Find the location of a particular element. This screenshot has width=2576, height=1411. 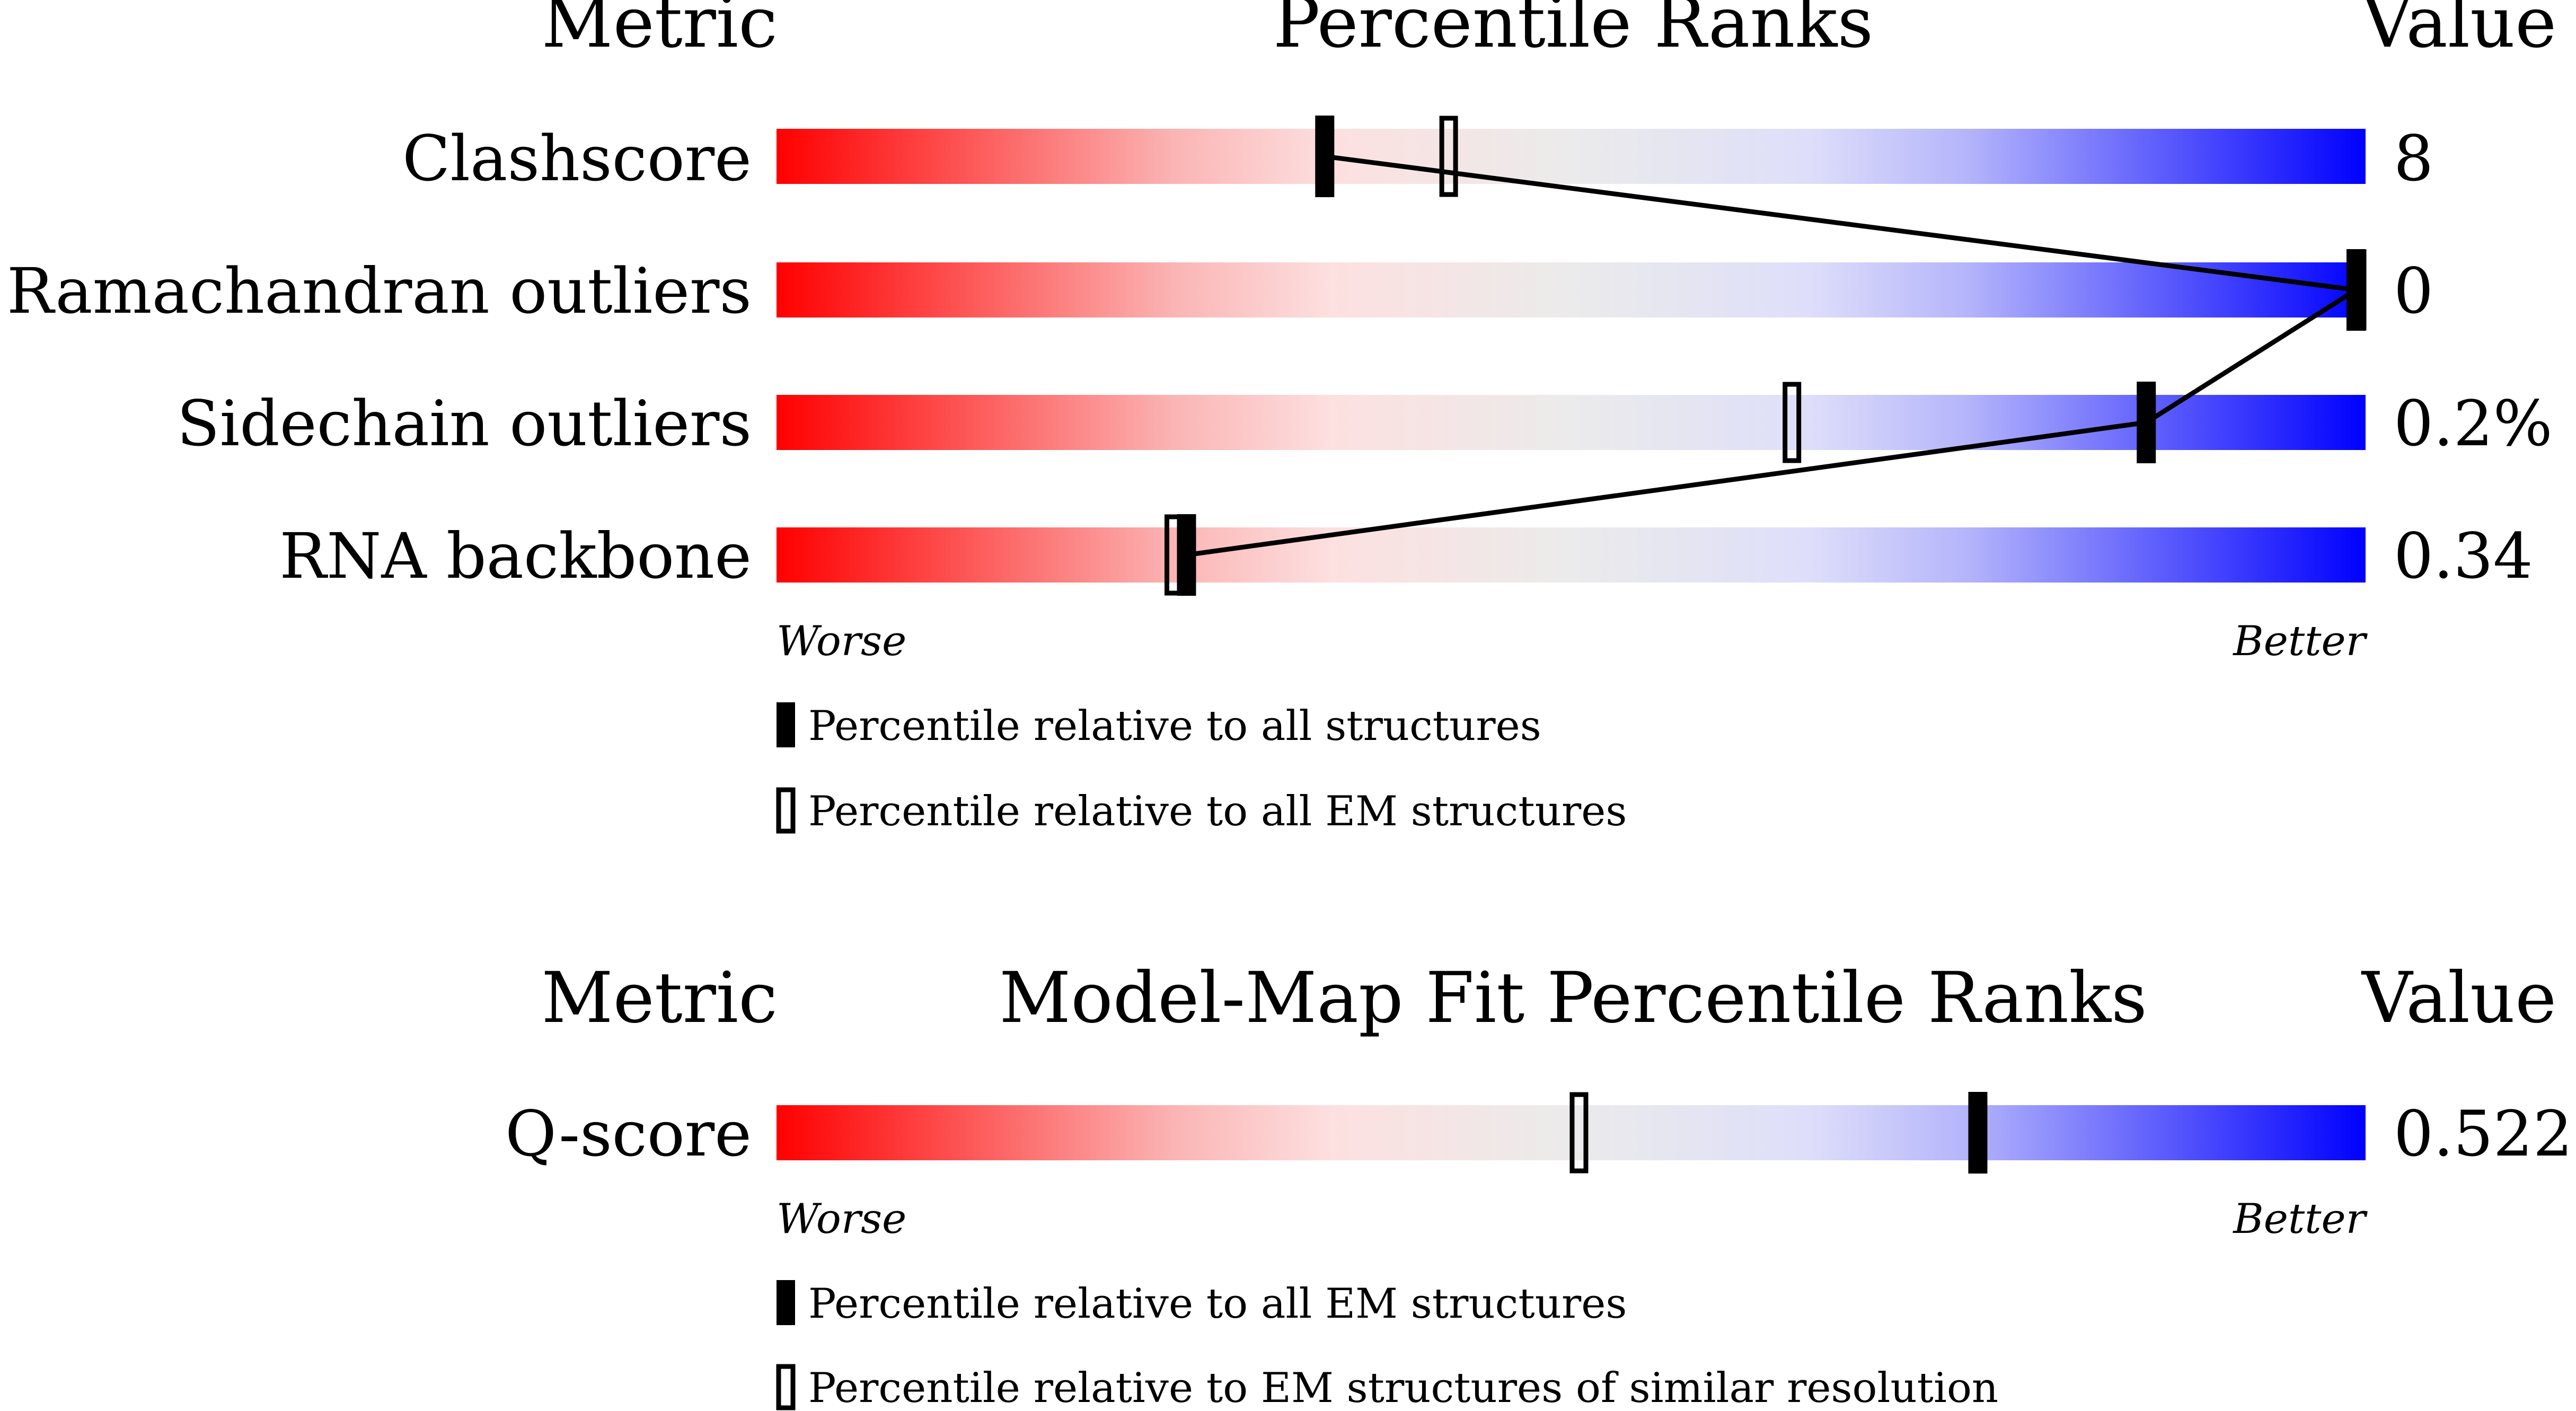

header-metric: Metric is located at coordinates (659, 32).